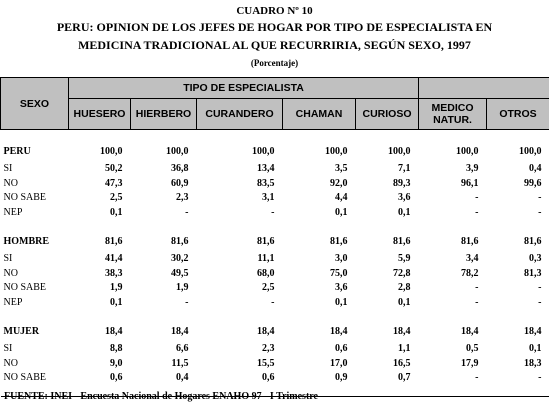 The width and height of the screenshot is (549, 406). Describe the element at coordinates (402, 273) in the screenshot. I see `cell: 72,8` at that location.